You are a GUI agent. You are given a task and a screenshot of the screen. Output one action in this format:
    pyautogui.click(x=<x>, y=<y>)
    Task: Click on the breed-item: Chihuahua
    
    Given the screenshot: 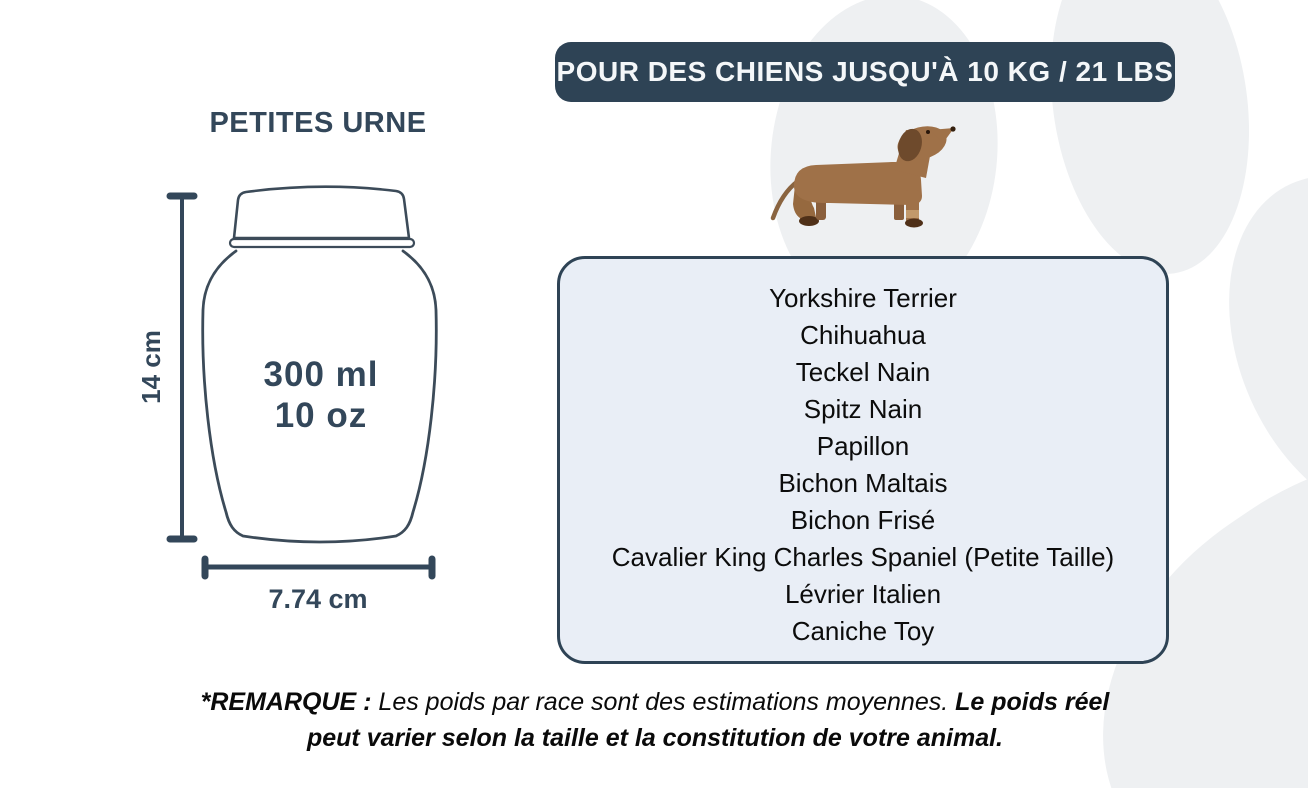 What is the action you would take?
    pyautogui.click(x=863, y=335)
    